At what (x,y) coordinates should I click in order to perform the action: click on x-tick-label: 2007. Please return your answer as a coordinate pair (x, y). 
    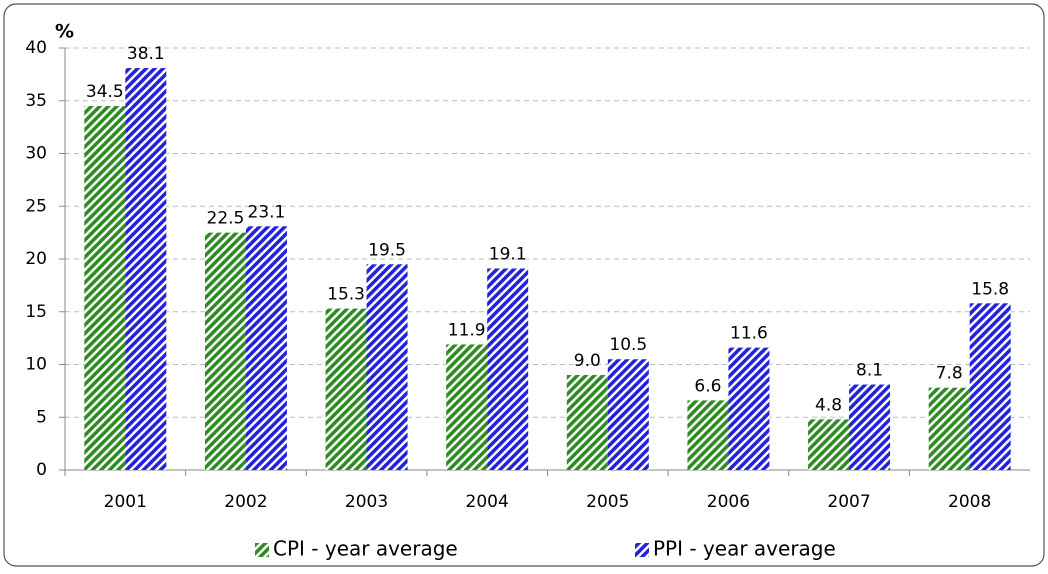
    Looking at the image, I should click on (848, 502).